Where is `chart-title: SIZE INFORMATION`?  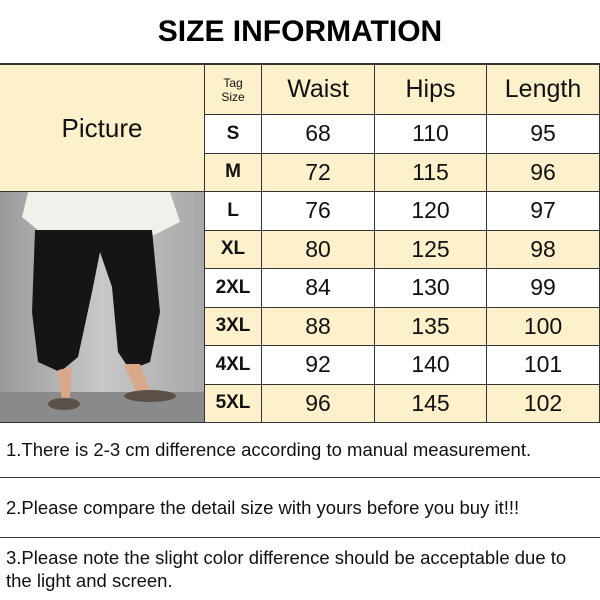 chart-title: SIZE INFORMATION is located at coordinates (300, 31).